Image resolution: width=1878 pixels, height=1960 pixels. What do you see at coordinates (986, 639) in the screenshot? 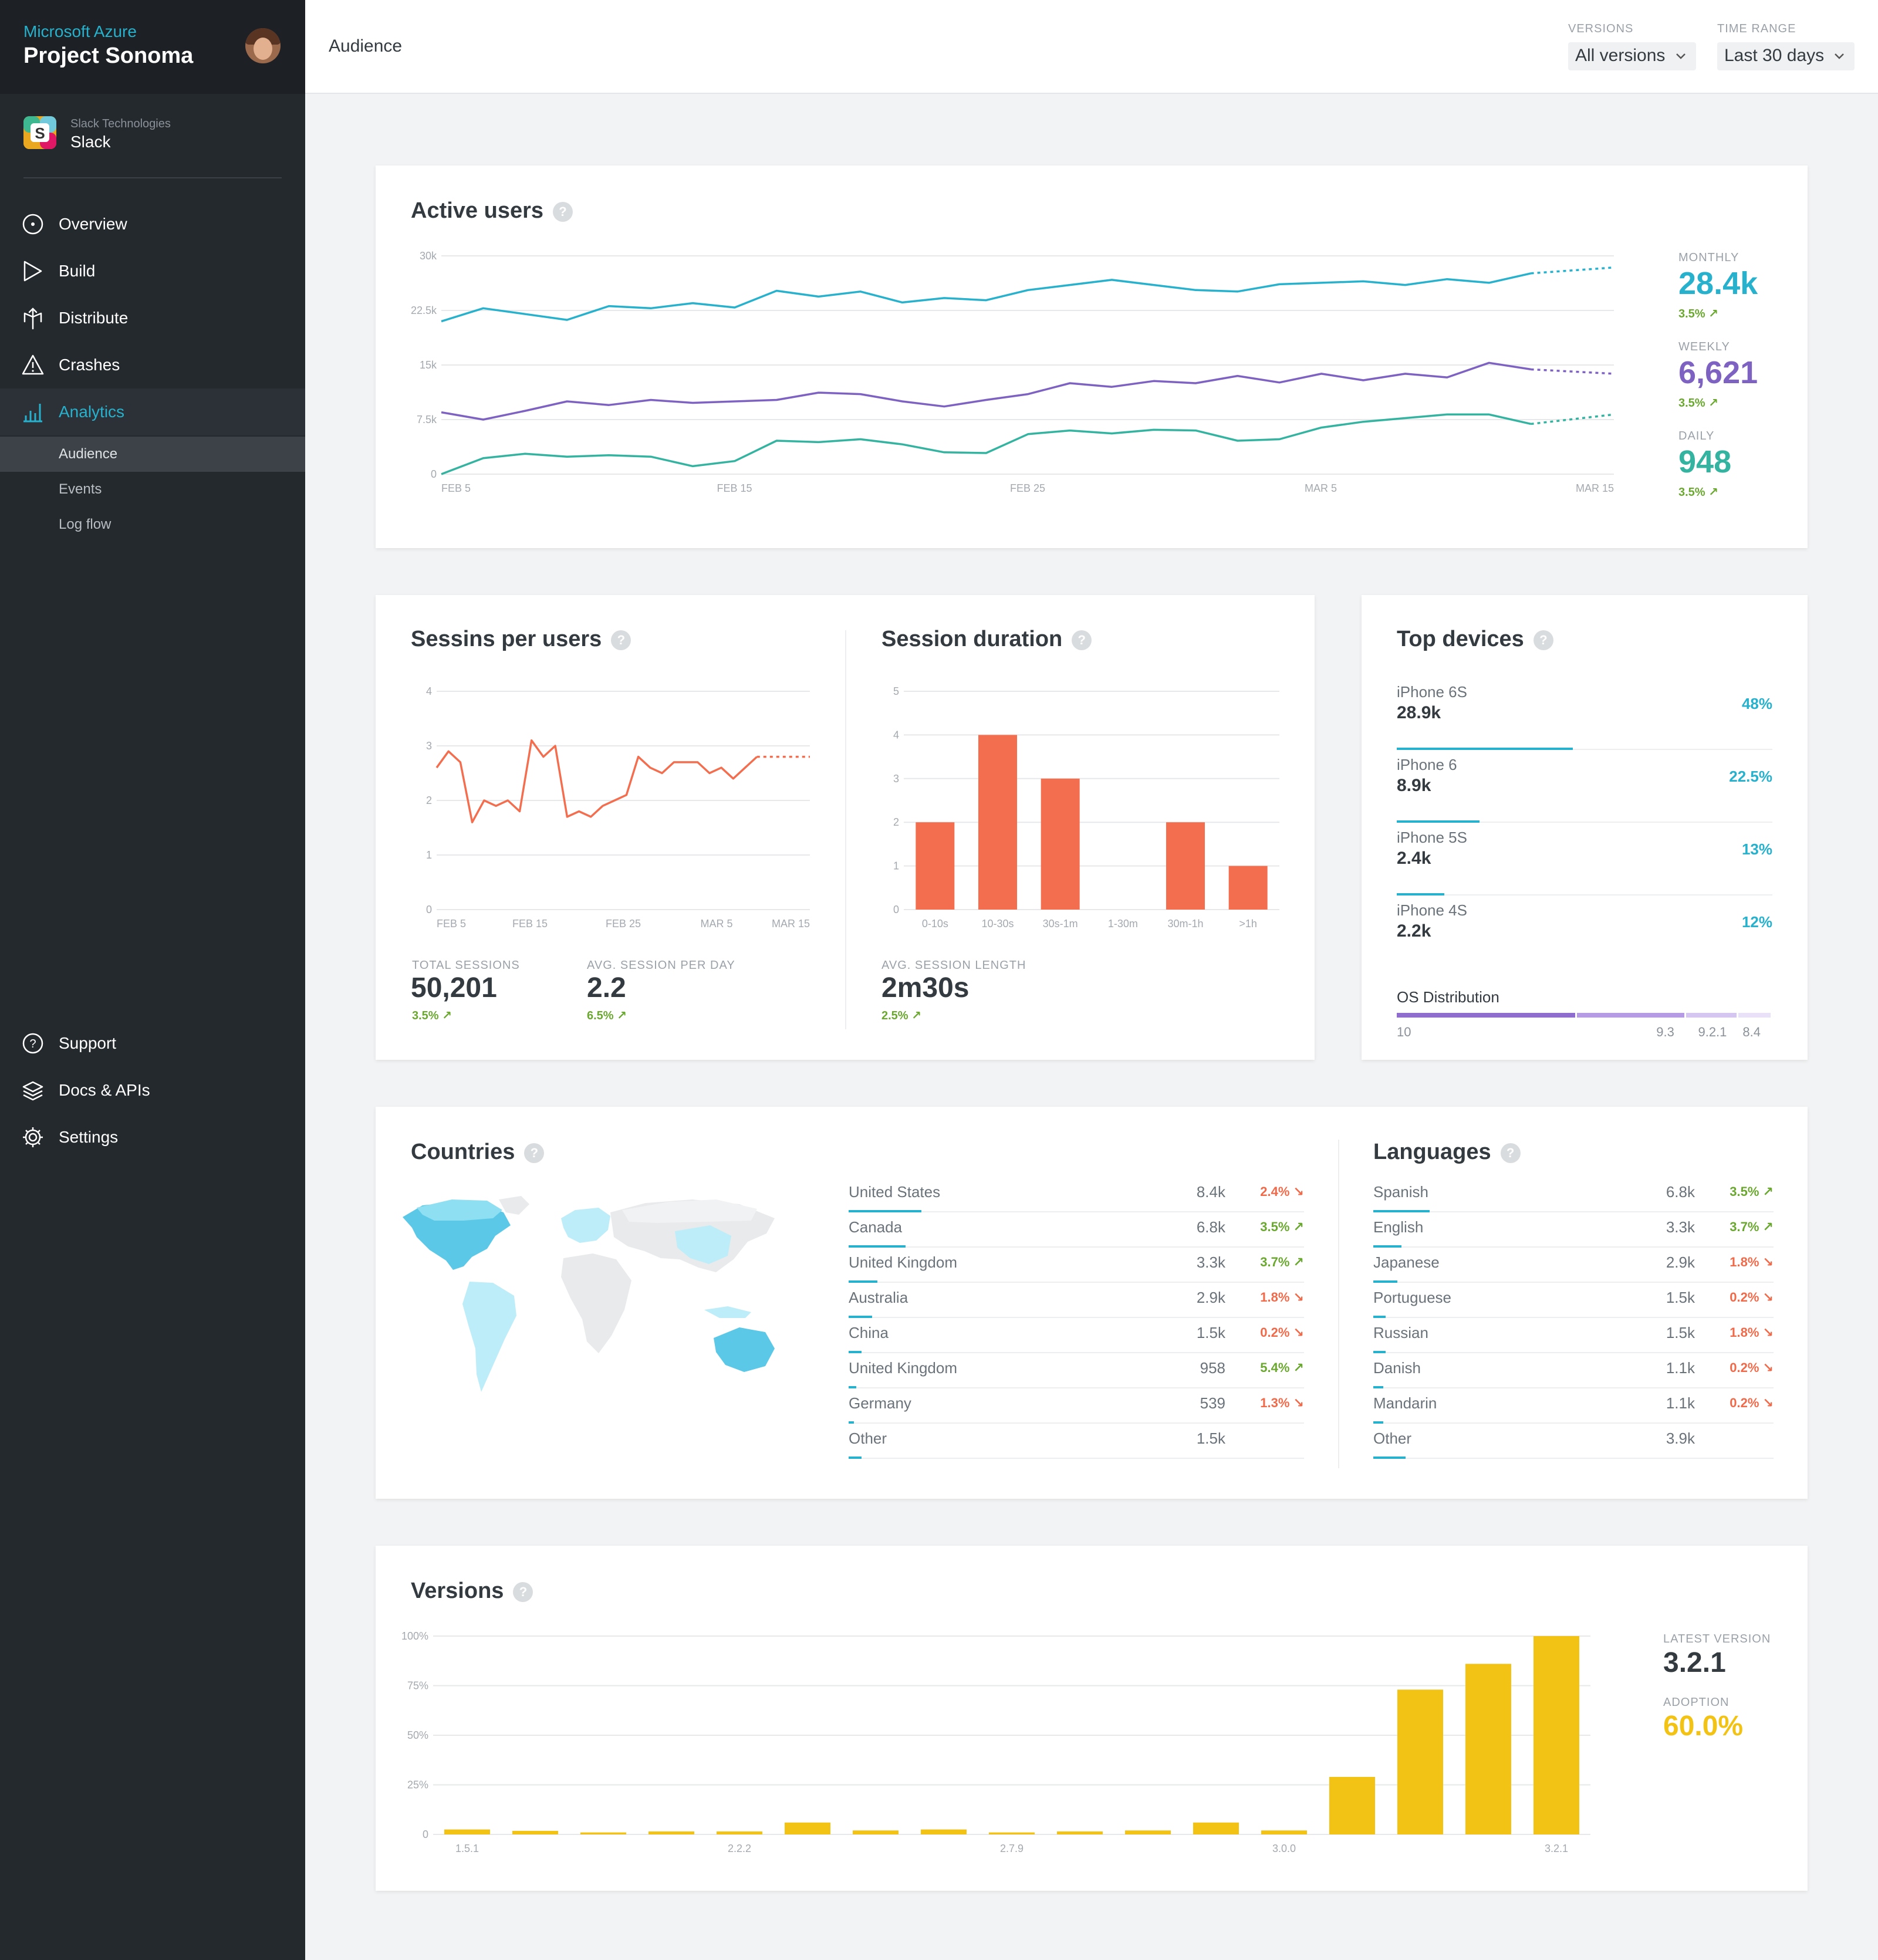
I see `duration-title: Session duration?` at bounding box center [986, 639].